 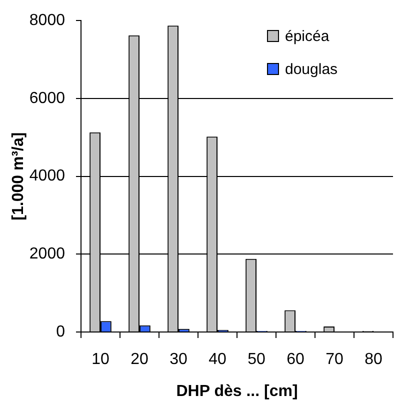 I want to click on y-tick-label: 4000, so click(x=47, y=176).